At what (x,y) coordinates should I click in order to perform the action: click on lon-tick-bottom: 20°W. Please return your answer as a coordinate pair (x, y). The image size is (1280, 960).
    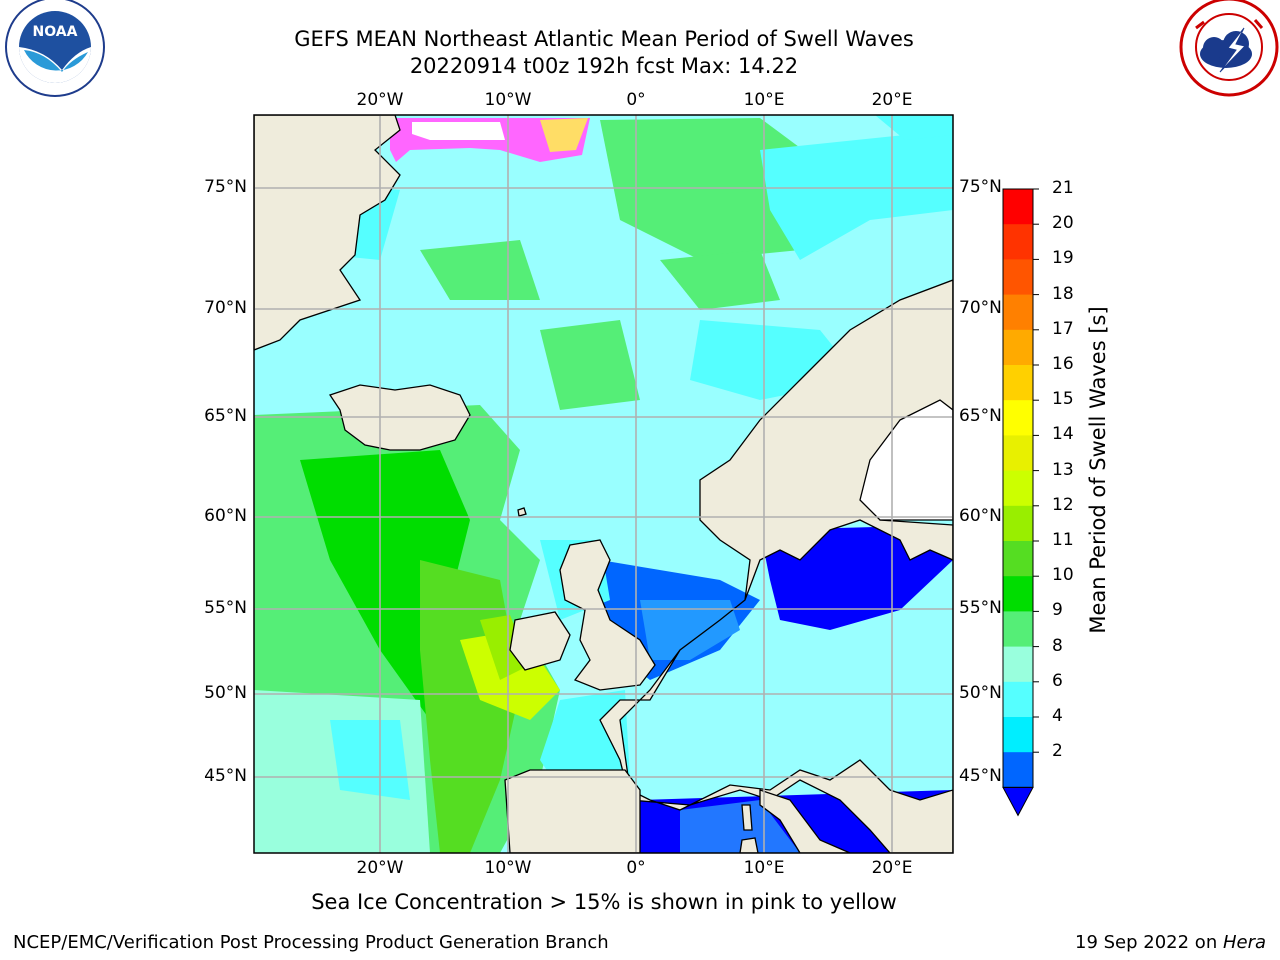
    Looking at the image, I should click on (380, 868).